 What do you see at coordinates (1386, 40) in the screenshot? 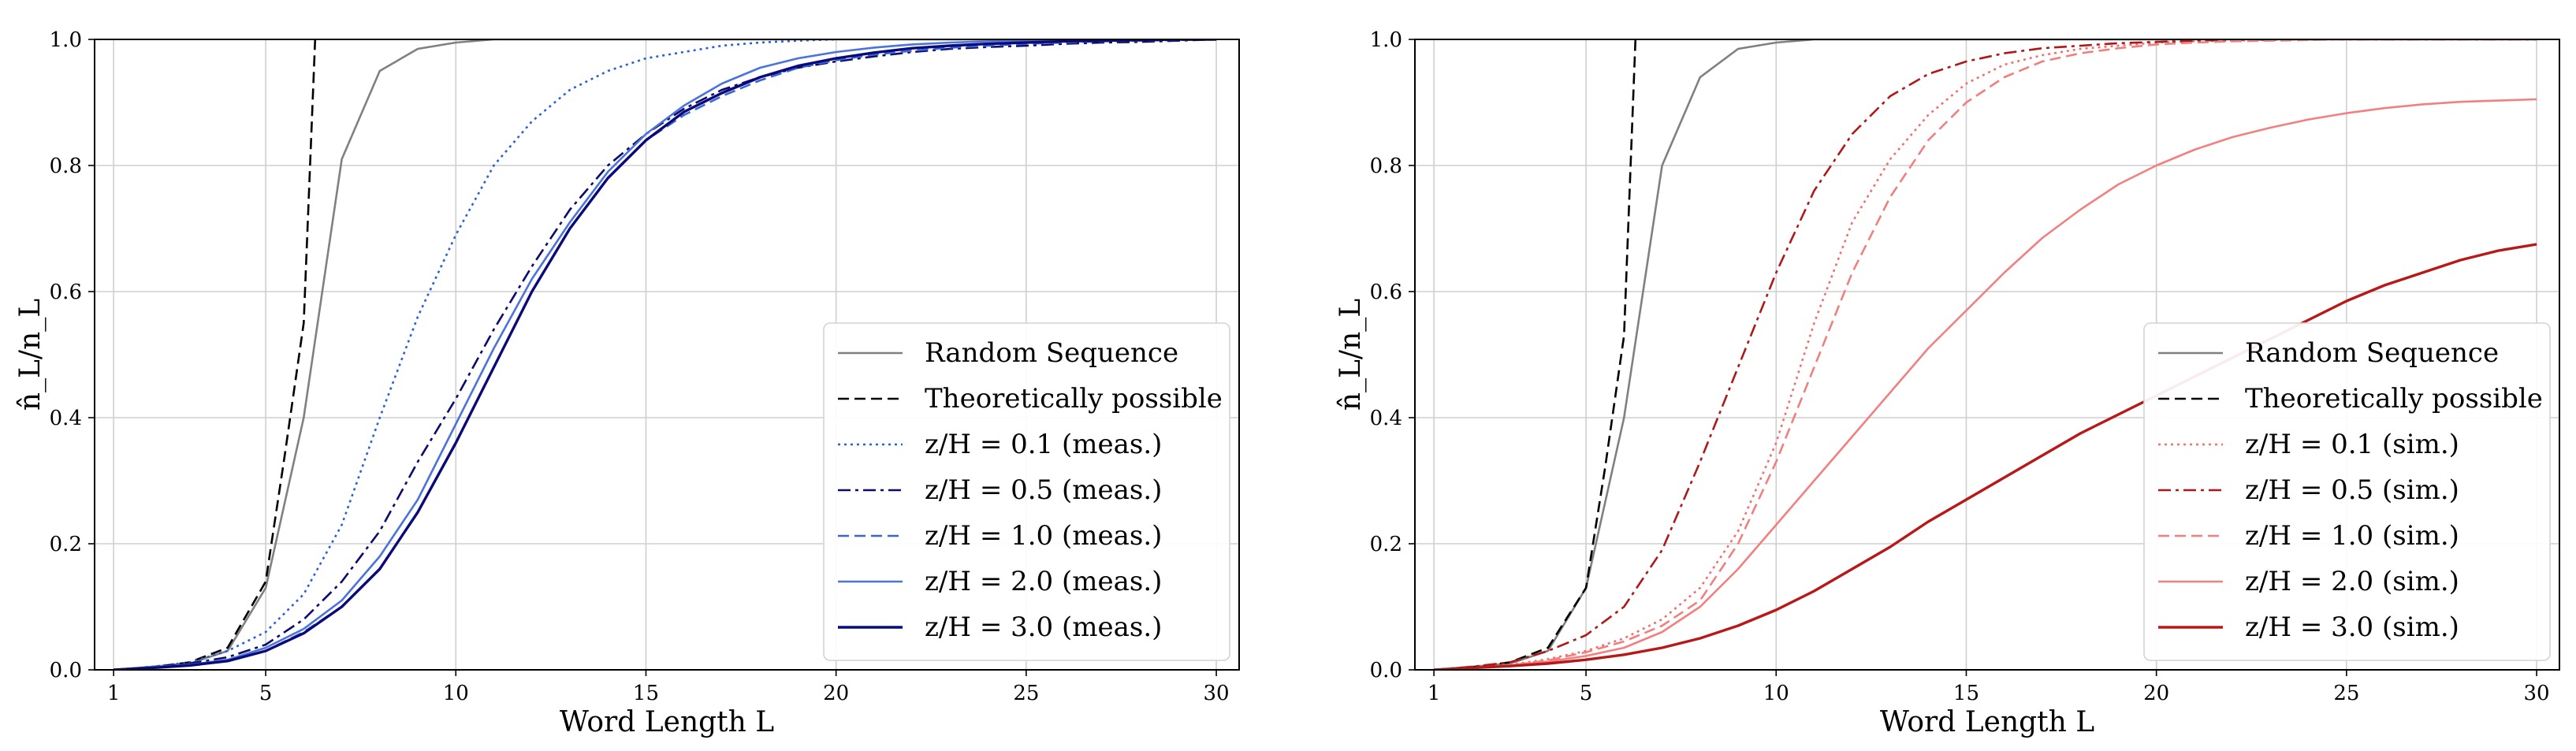
I see `right-y-tick-label: 1.0` at bounding box center [1386, 40].